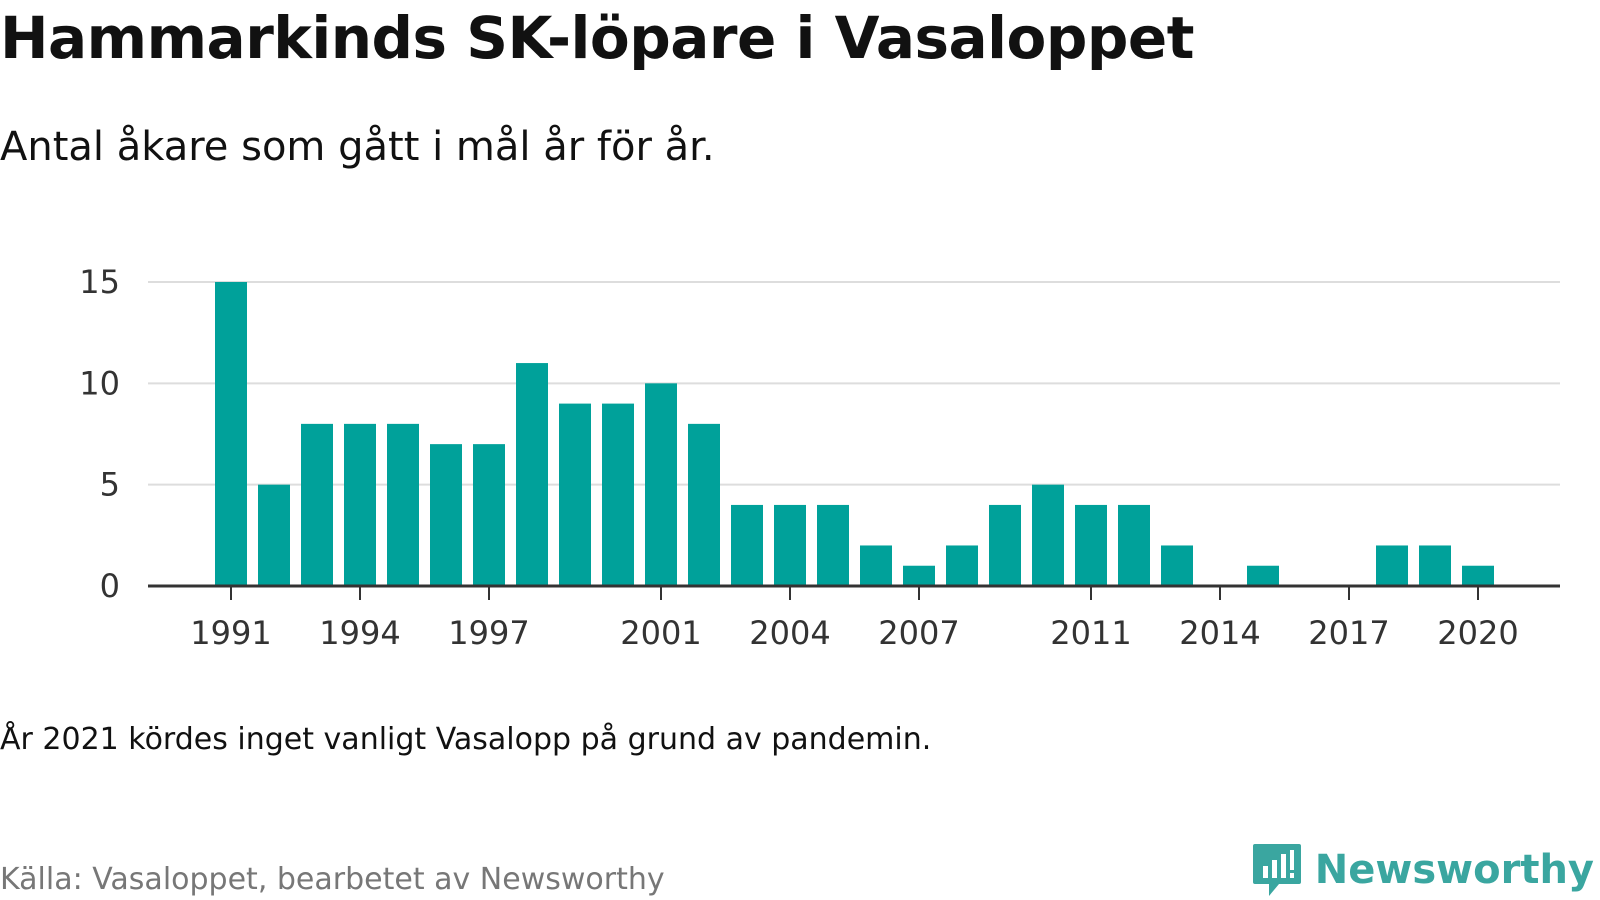 This screenshot has height=900, width=1600. What do you see at coordinates (962, 565) in the screenshot?
I see `bar-2008` at bounding box center [962, 565].